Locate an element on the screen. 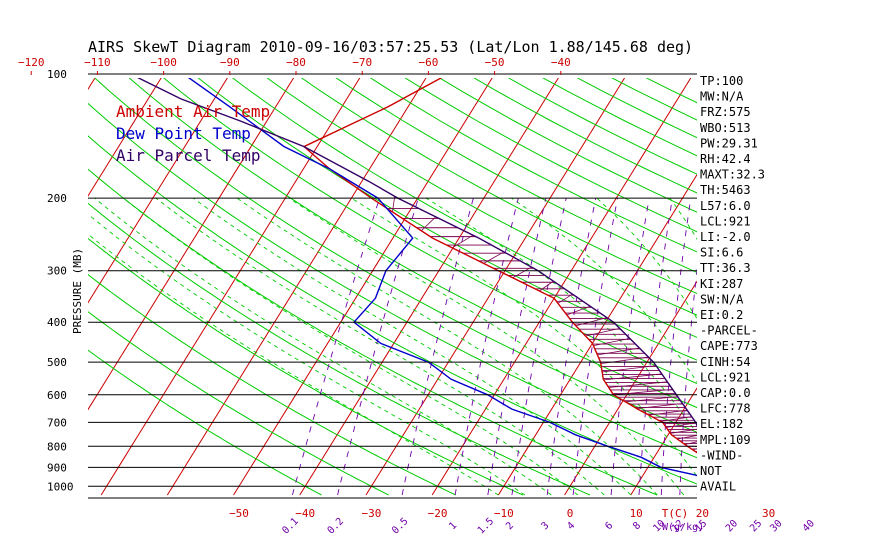  bottom-temp-tick-label: −50 is located at coordinates (239, 513).